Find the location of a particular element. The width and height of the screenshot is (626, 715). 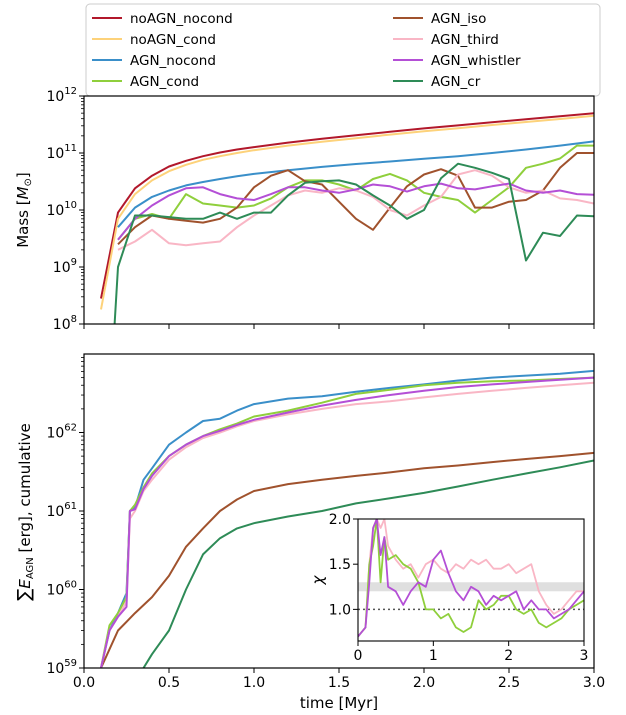

mass-ytick-label: 10¹⁰ is located at coordinates (61, 209).